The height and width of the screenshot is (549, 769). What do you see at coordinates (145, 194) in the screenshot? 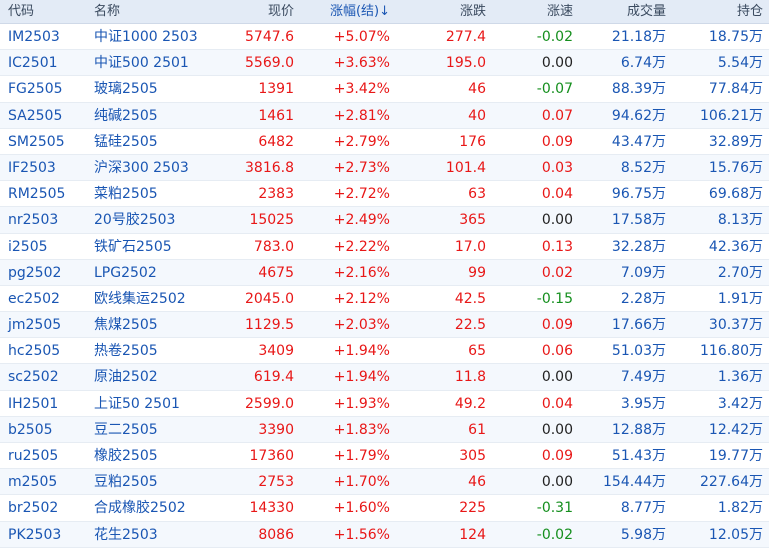
I see `cell-name: 菜粕2505` at bounding box center [145, 194].